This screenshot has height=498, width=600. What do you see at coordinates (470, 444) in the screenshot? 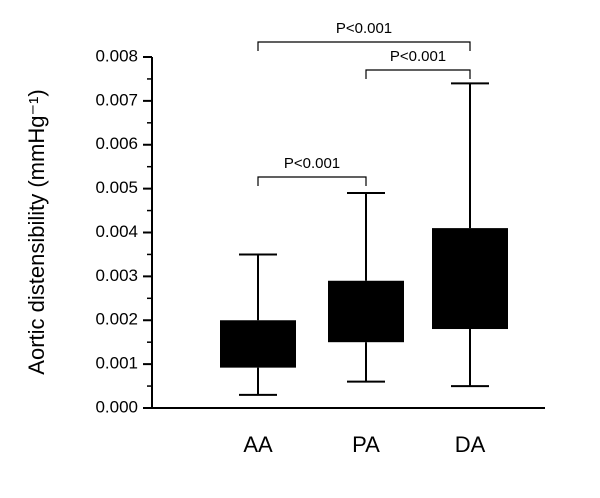
I see `x-tick-label: DA` at bounding box center [470, 444].